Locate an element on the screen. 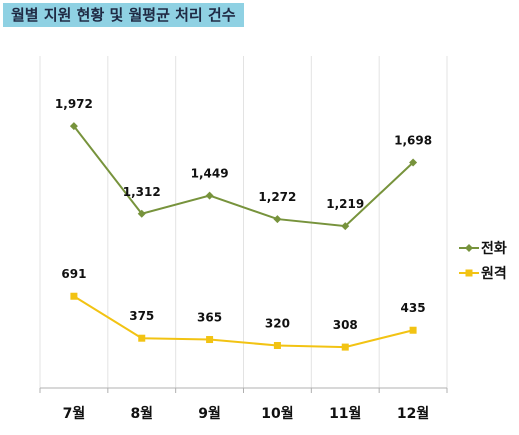 This screenshot has height=435, width=519. data-label: 375 is located at coordinates (141, 316).